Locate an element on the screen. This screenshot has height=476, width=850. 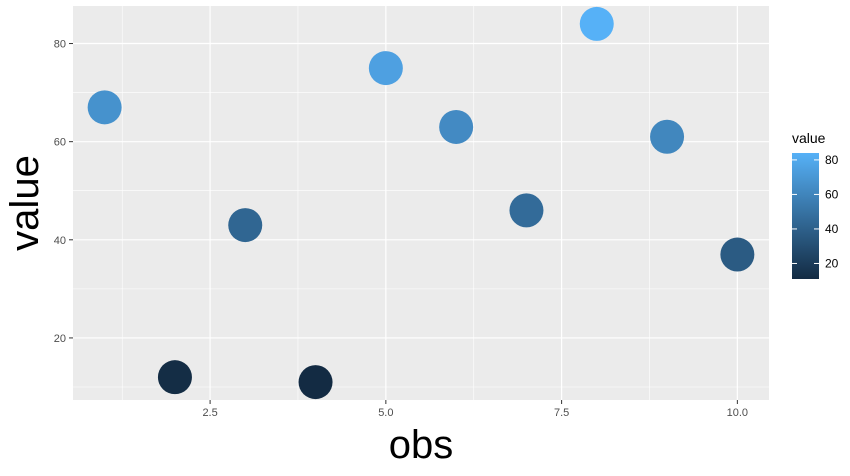
x-axis-ticks: 2.5 5.0 7.5 10.0 is located at coordinates (475, 409).